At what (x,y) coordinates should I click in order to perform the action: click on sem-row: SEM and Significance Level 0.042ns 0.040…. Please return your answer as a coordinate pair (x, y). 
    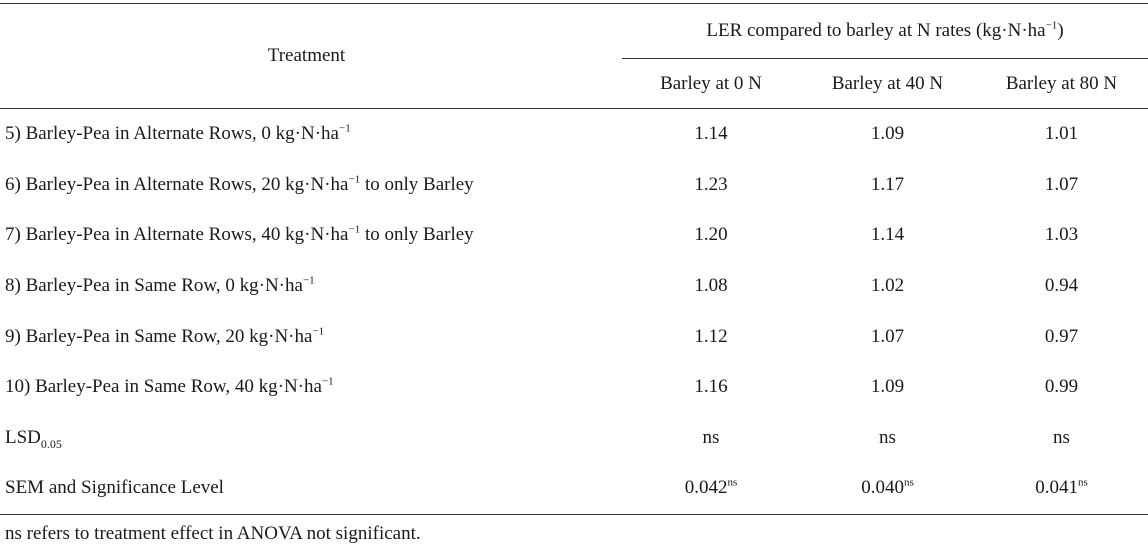
    Looking at the image, I should click on (574, 489).